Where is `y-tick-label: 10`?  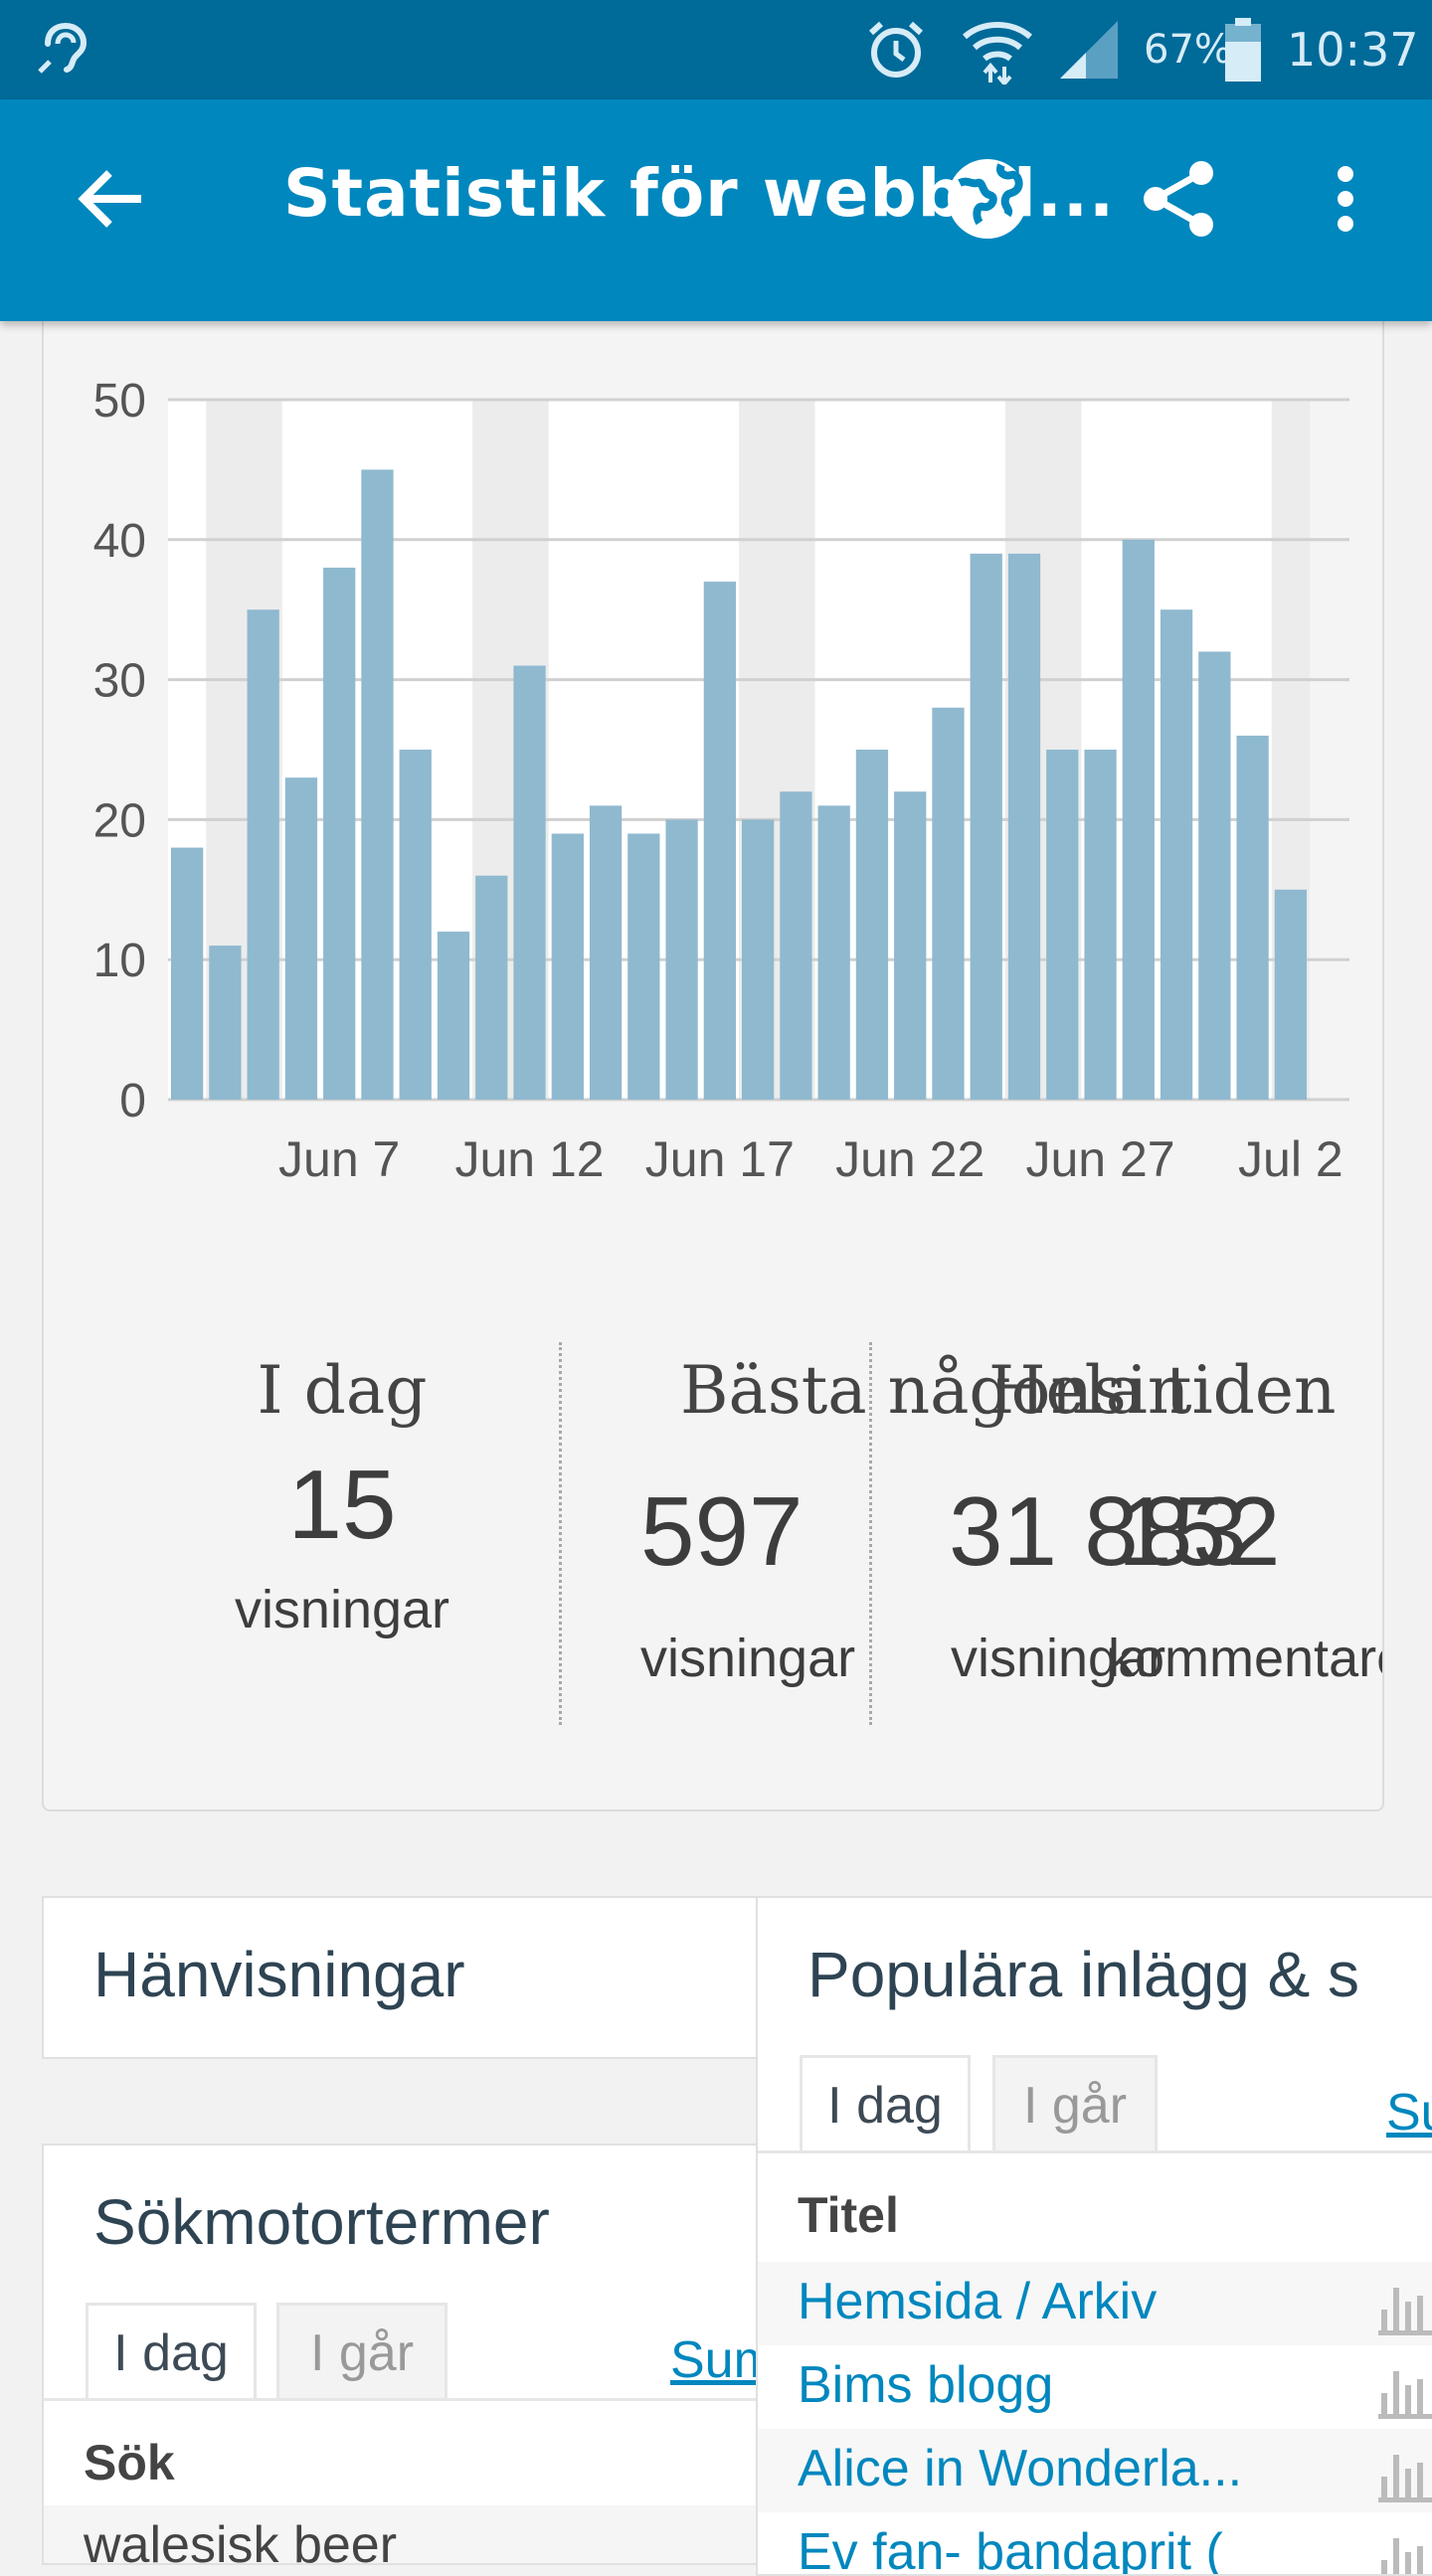
y-tick-label: 10 is located at coordinates (120, 961).